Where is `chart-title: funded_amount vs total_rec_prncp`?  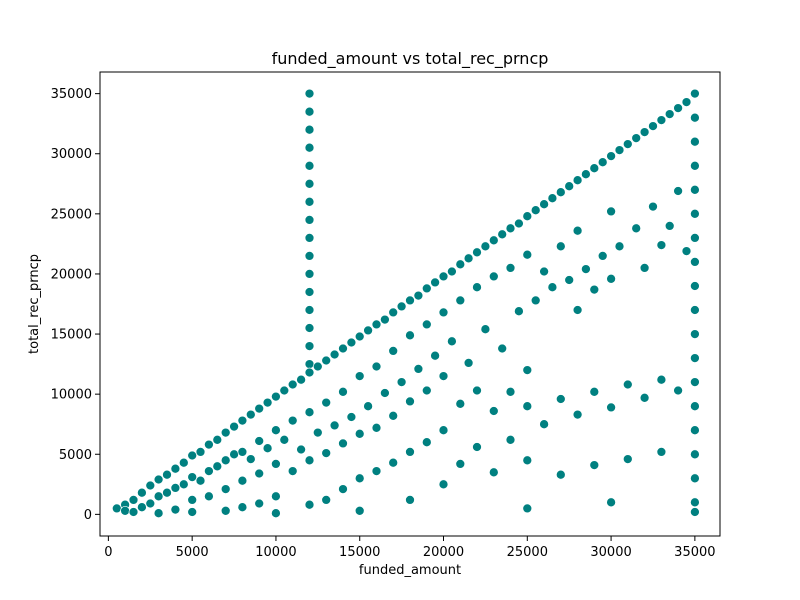 chart-title: funded_amount vs total_rec_prncp is located at coordinates (410, 59).